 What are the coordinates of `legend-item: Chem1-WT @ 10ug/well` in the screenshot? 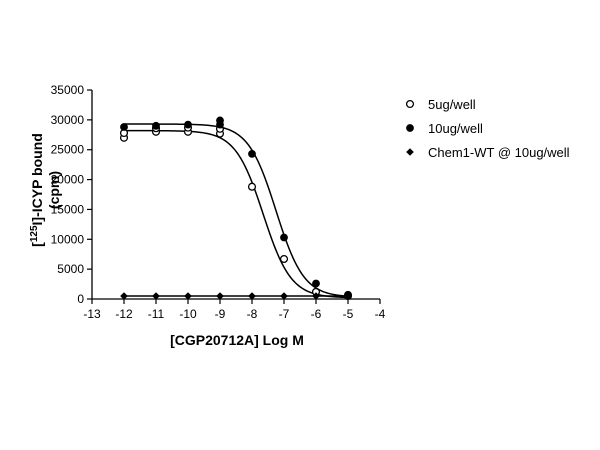 It's located at (488, 152).